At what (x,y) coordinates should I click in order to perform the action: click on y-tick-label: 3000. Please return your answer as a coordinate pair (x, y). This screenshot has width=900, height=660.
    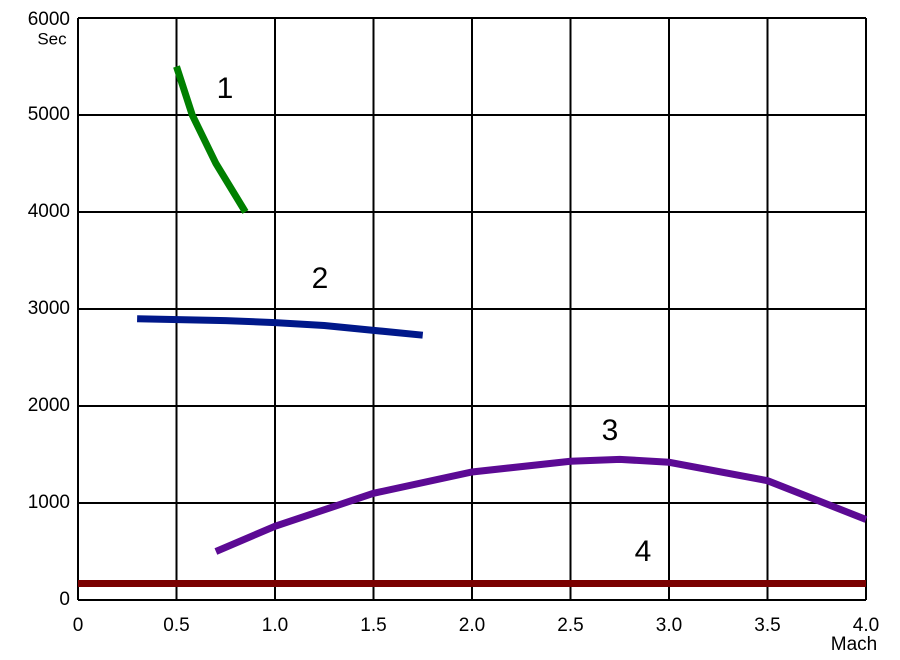
    Looking at the image, I should click on (49, 308).